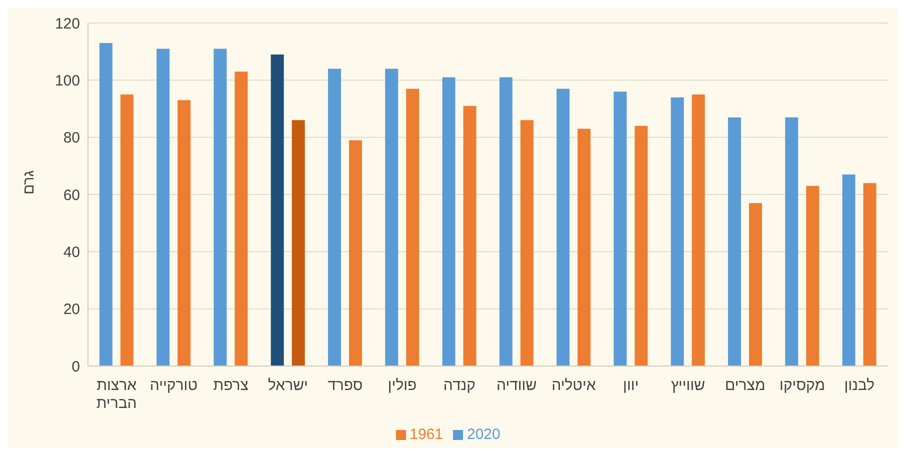 Image resolution: width=904 pixels, height=457 pixels. Describe the element at coordinates (230, 385) in the screenshot. I see `x-tick-label: צרפת` at that location.